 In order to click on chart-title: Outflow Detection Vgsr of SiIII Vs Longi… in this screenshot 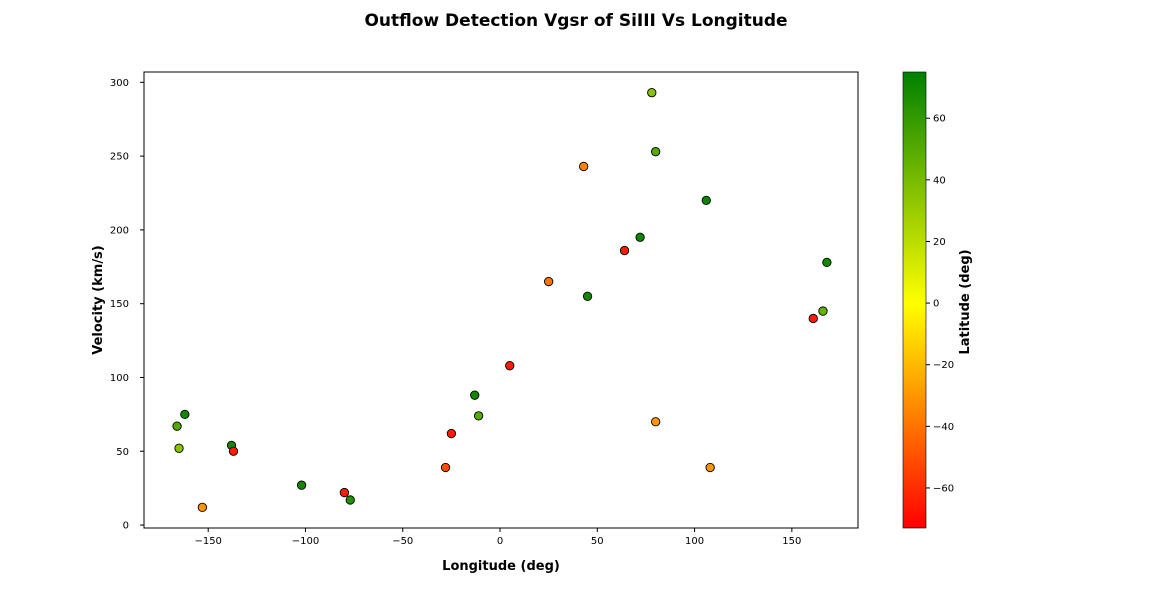, I will do `click(575, 21)`.